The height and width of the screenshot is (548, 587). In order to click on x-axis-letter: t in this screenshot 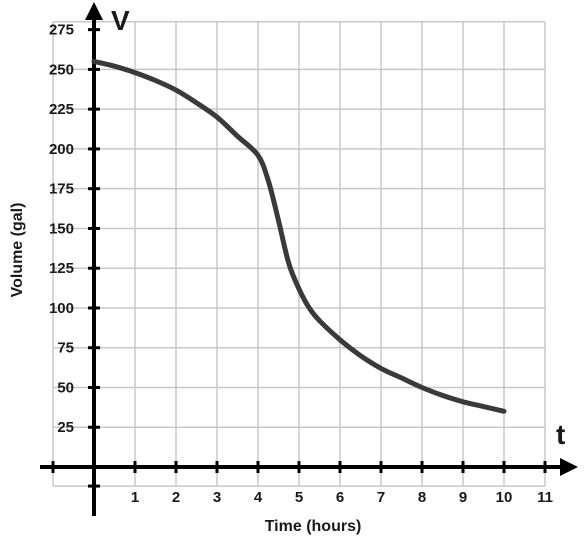, I will do `click(560, 434)`.